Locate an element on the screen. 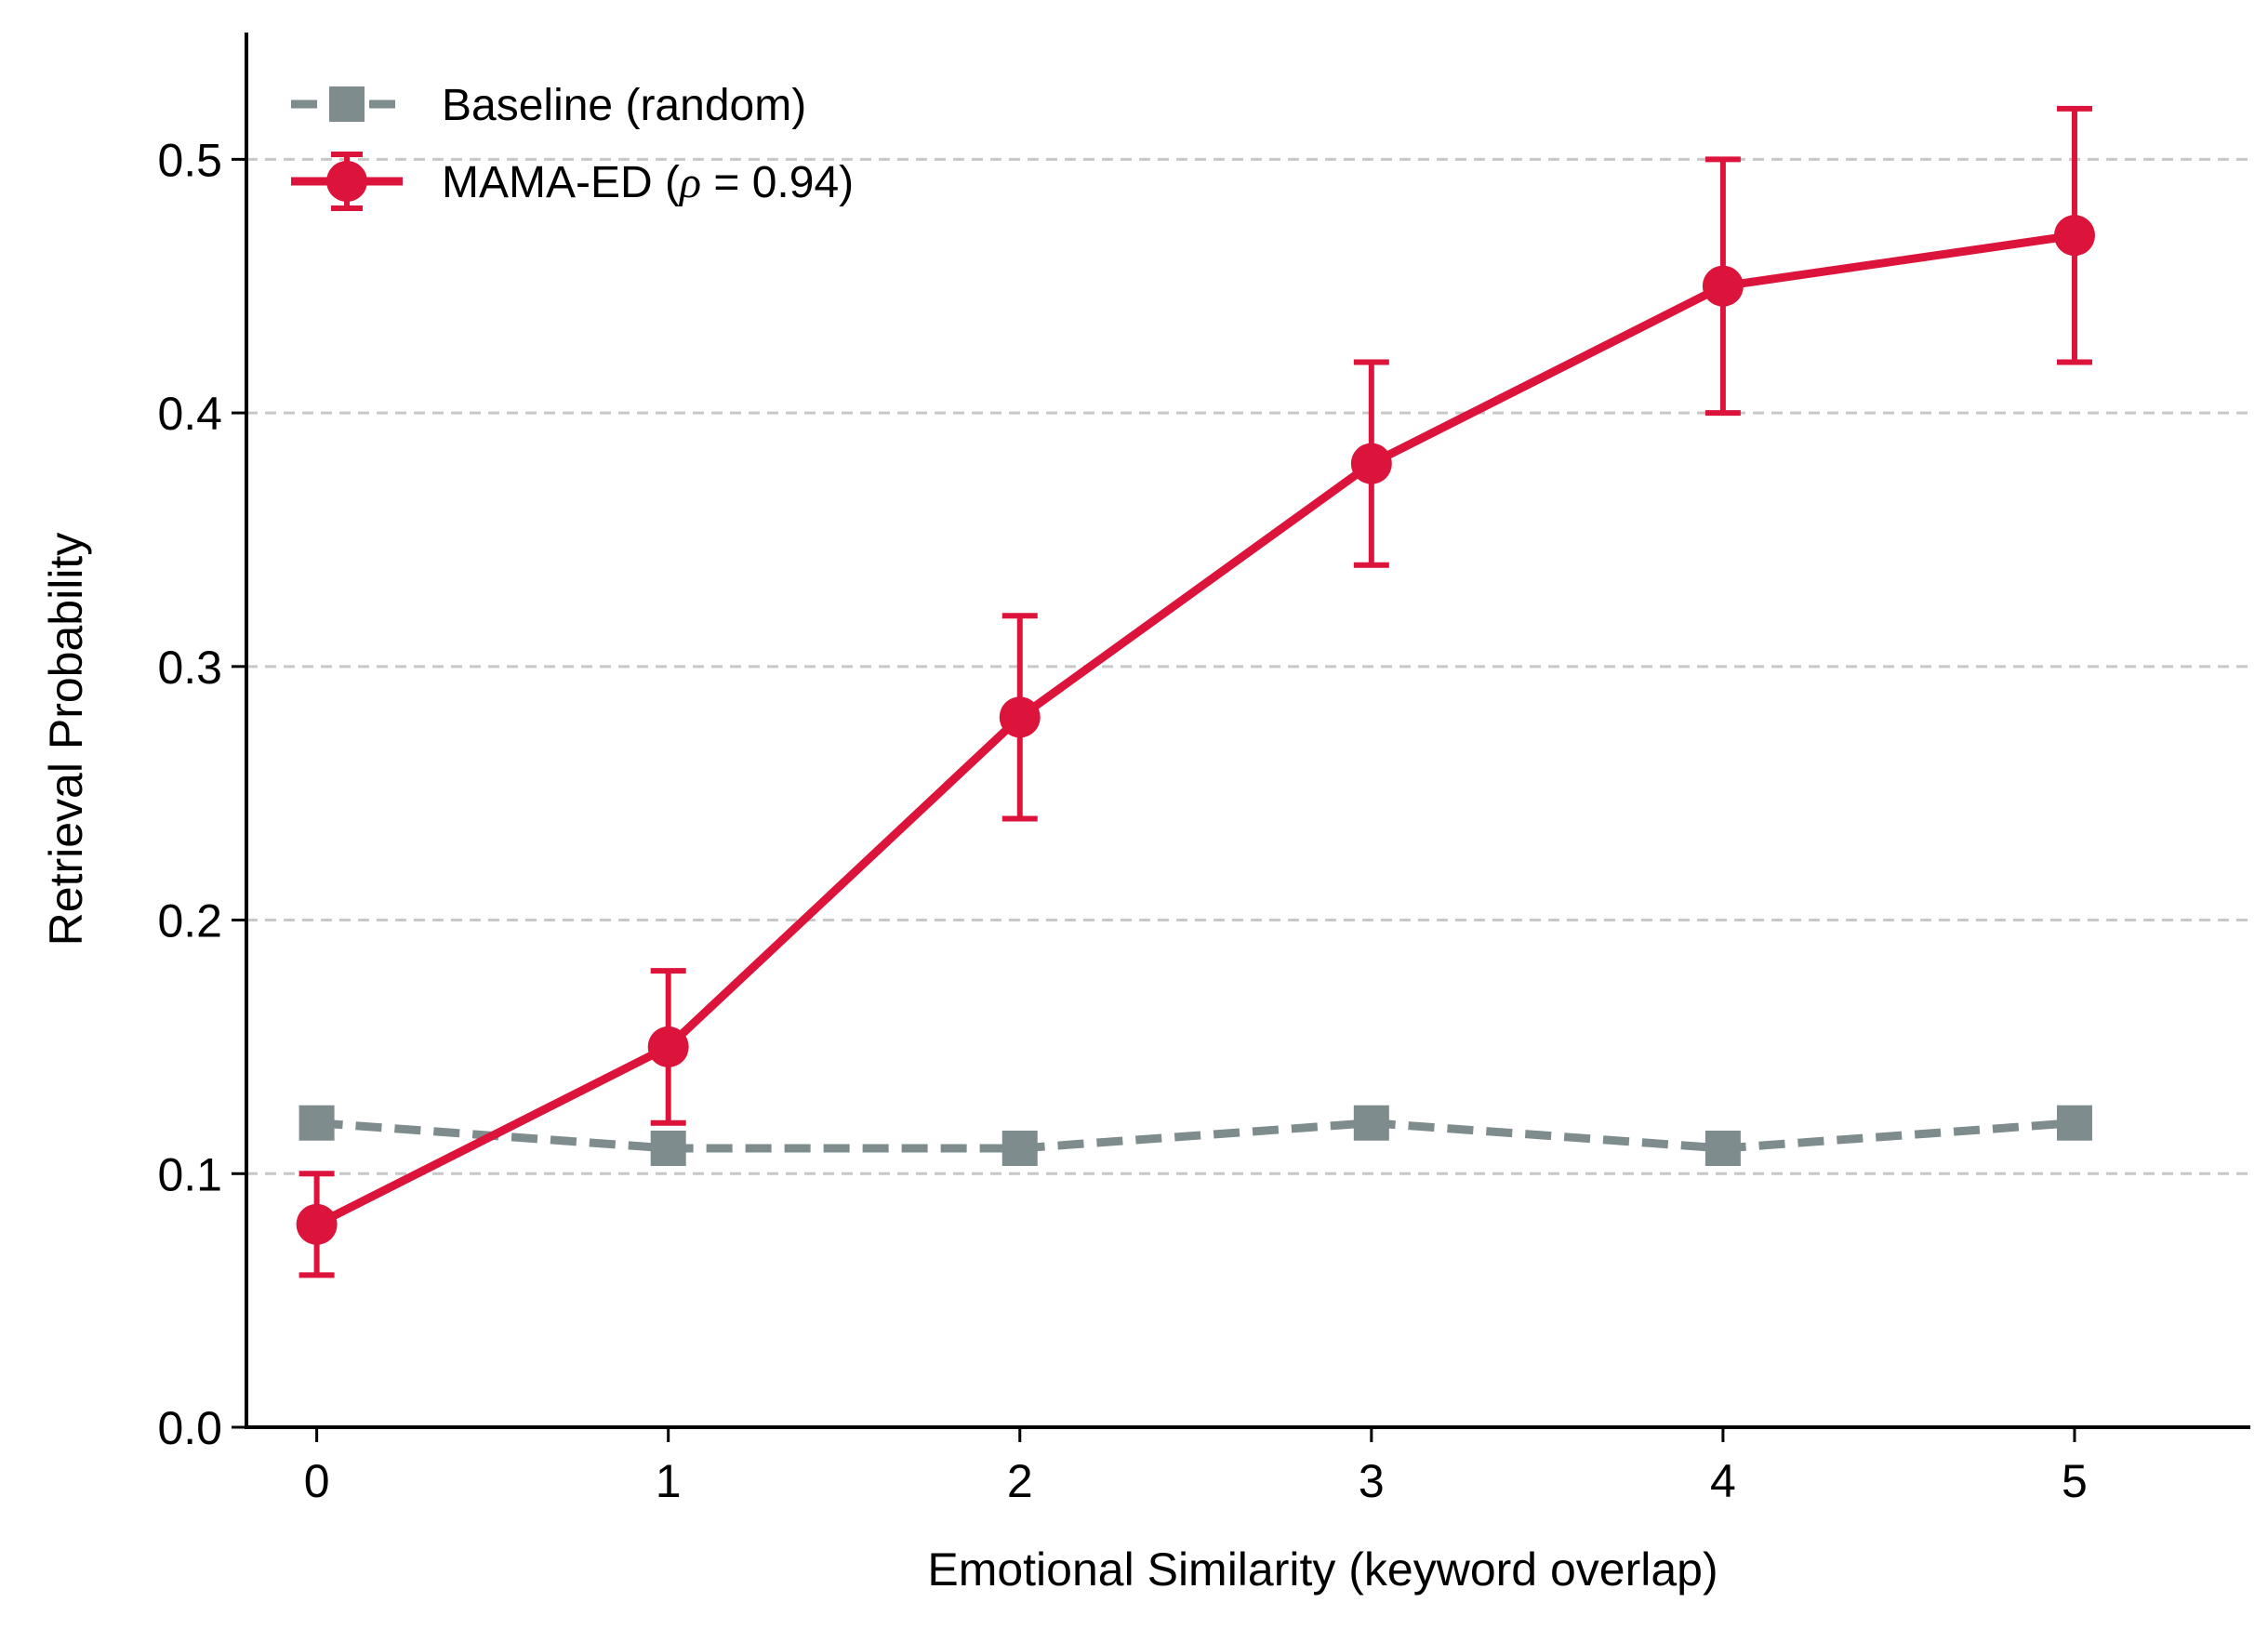 The height and width of the screenshot is (1629, 2268). legend-item-mama-ed: MAMA-ED (ρ = 0.94) is located at coordinates (572, 181).